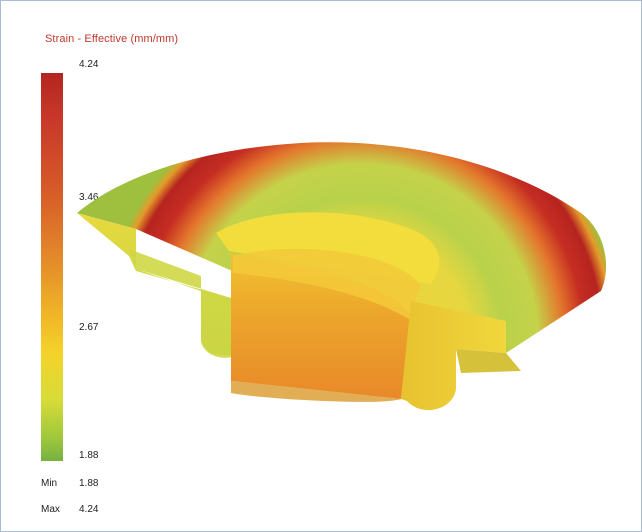  What do you see at coordinates (49, 483) in the screenshot?
I see `min-label: Min` at bounding box center [49, 483].